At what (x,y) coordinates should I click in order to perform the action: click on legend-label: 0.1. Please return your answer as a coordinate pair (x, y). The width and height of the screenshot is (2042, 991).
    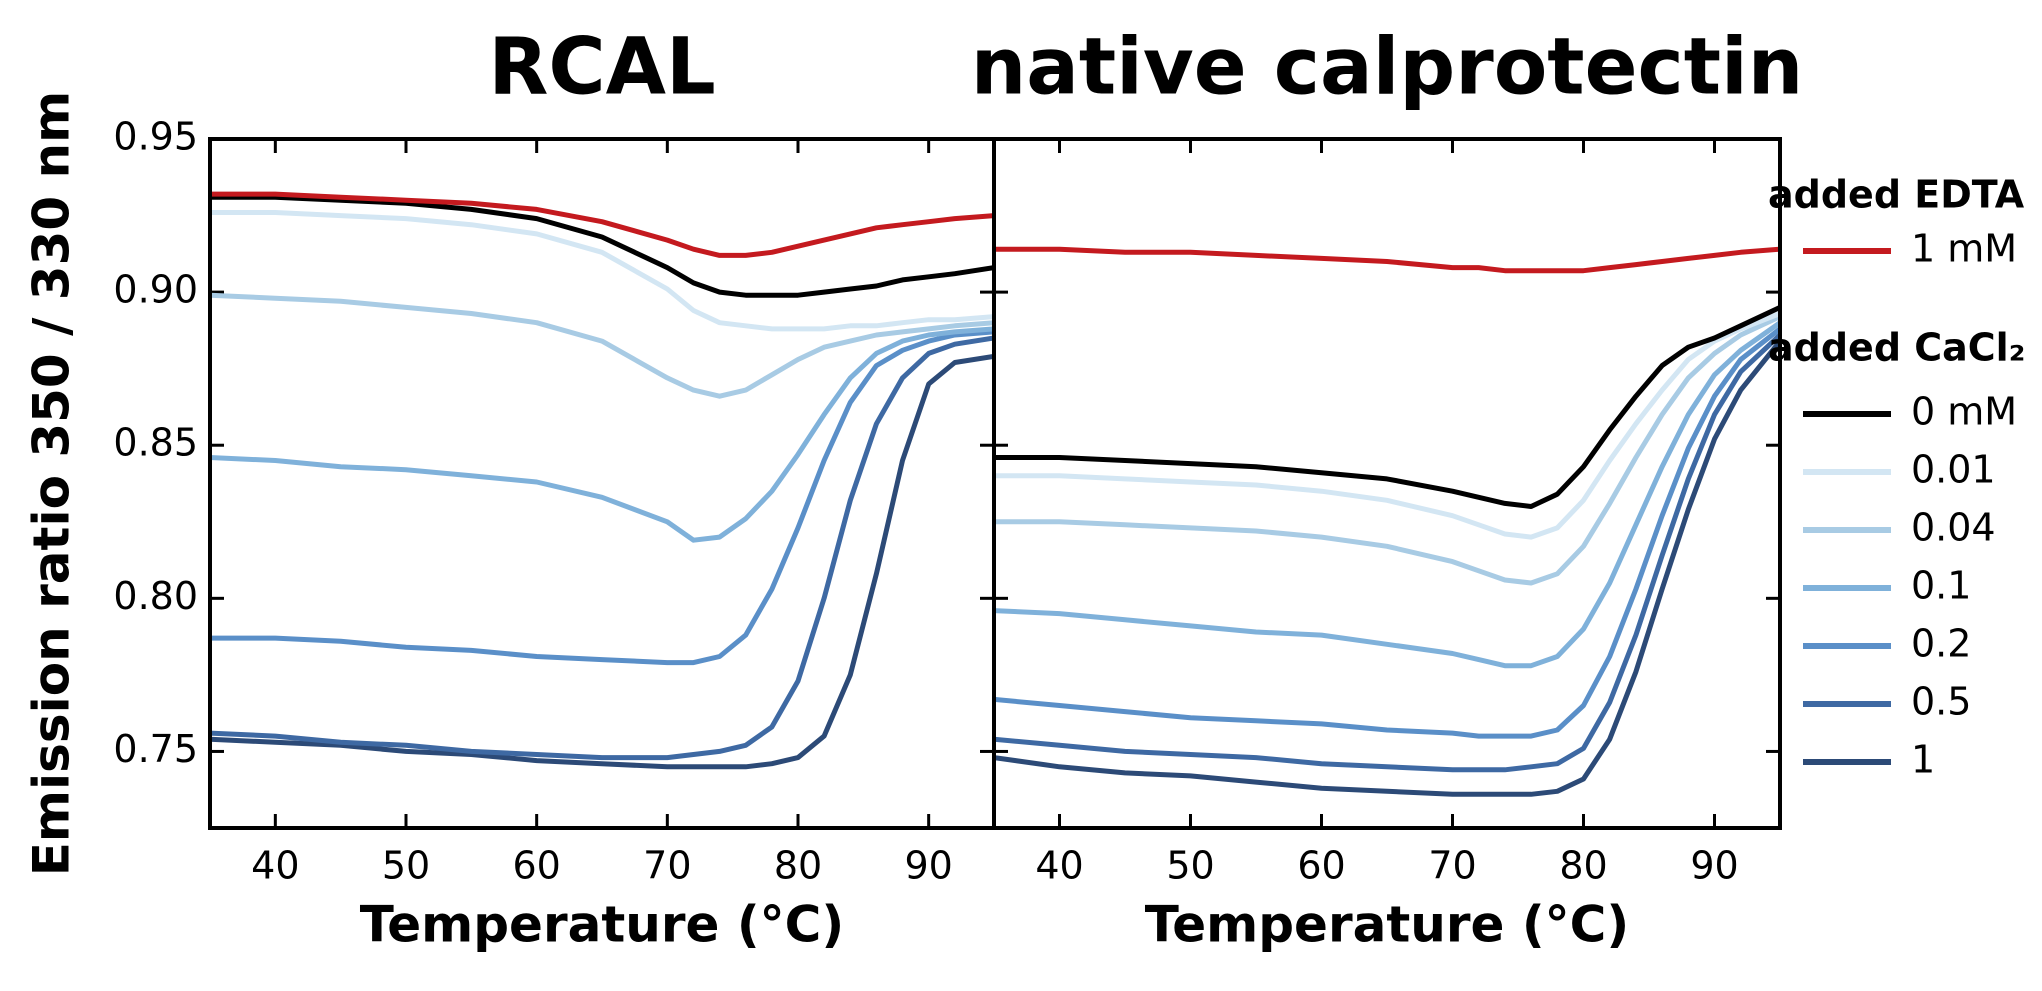
    Looking at the image, I should click on (1941, 586).